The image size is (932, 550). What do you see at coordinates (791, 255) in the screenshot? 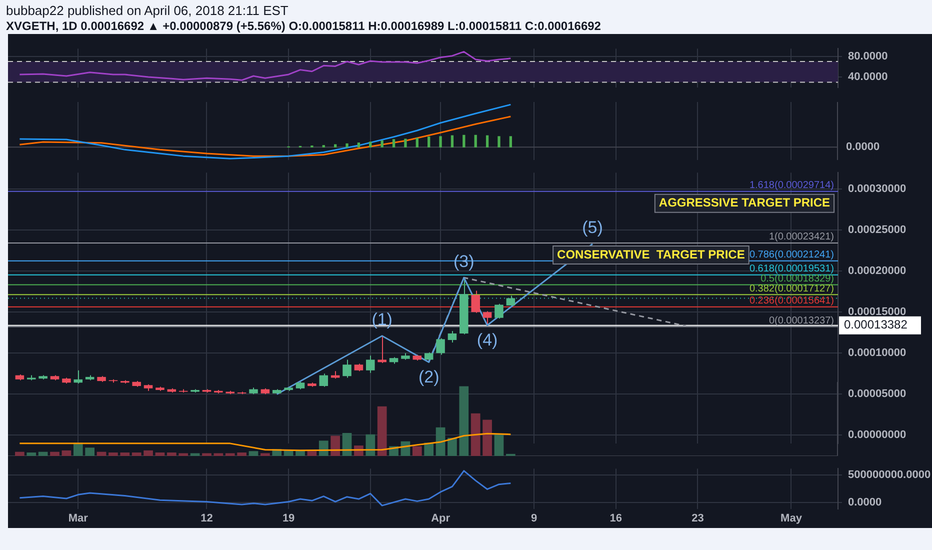
I see `ref-line-label: 0.786(0.00021241)` at bounding box center [791, 255].